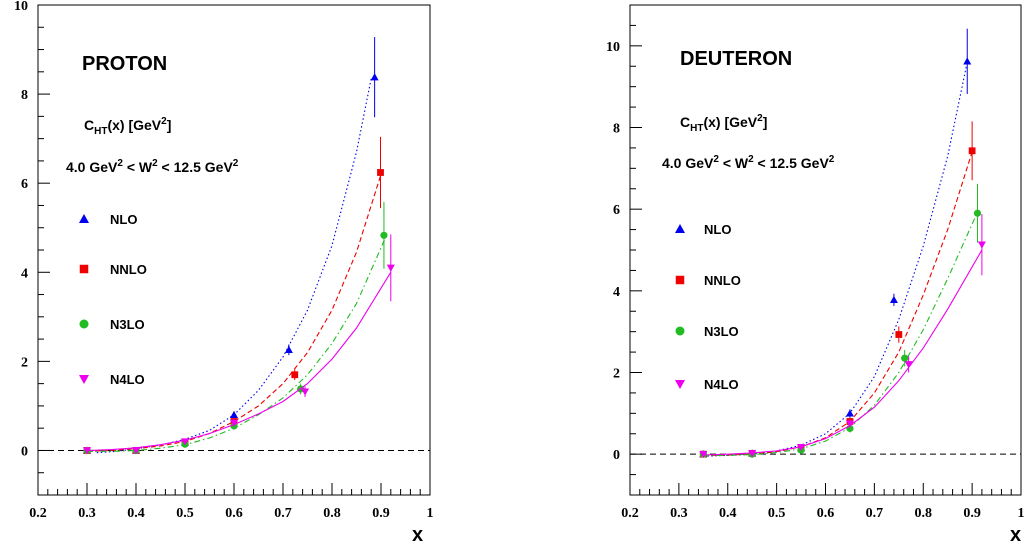 This screenshot has width=1027, height=544. What do you see at coordinates (736, 59) in the screenshot?
I see `deuteron-title: DEUTERON` at bounding box center [736, 59].